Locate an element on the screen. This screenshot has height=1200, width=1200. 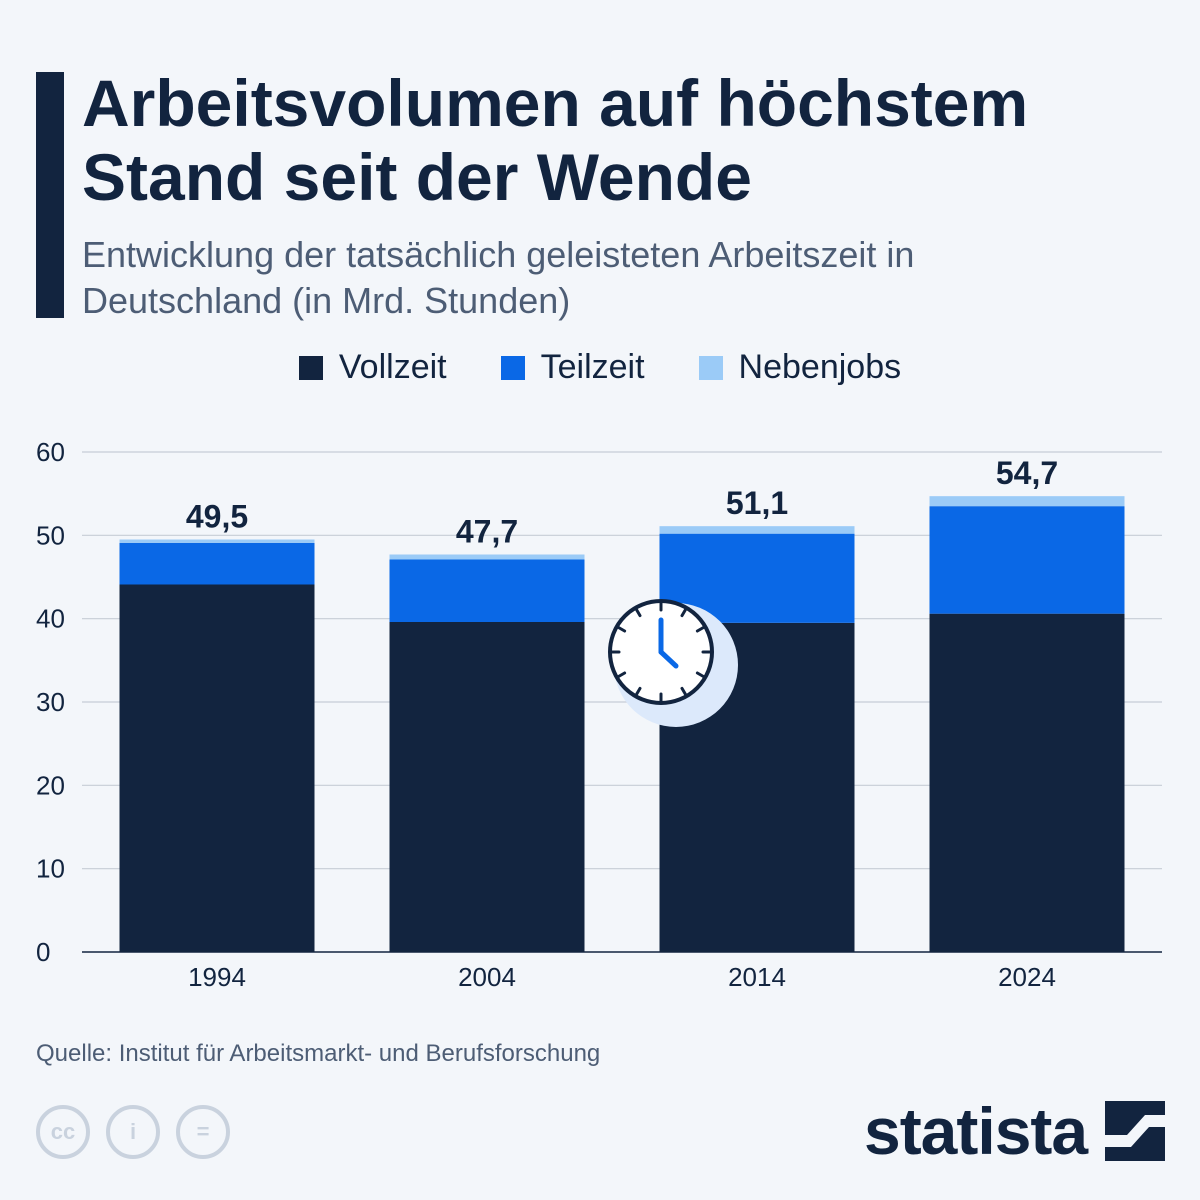
y-tick-label: 50 is located at coordinates (50, 535).